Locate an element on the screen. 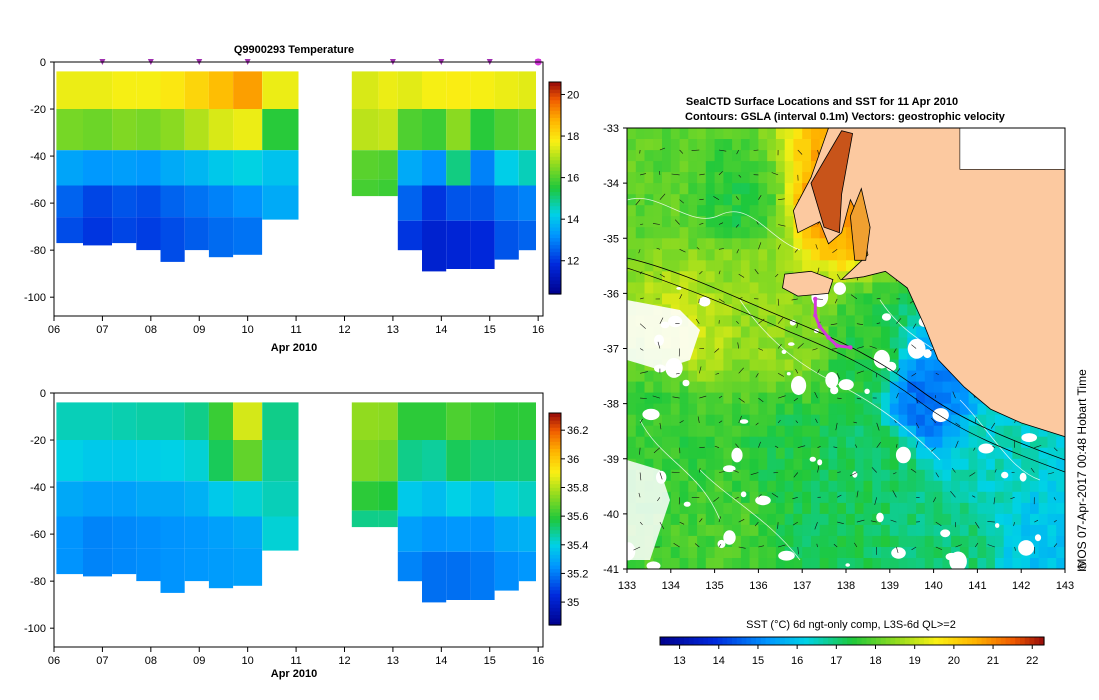 The height and width of the screenshot is (700, 1099). y-tick-label: -40 is located at coordinates (38, 488).